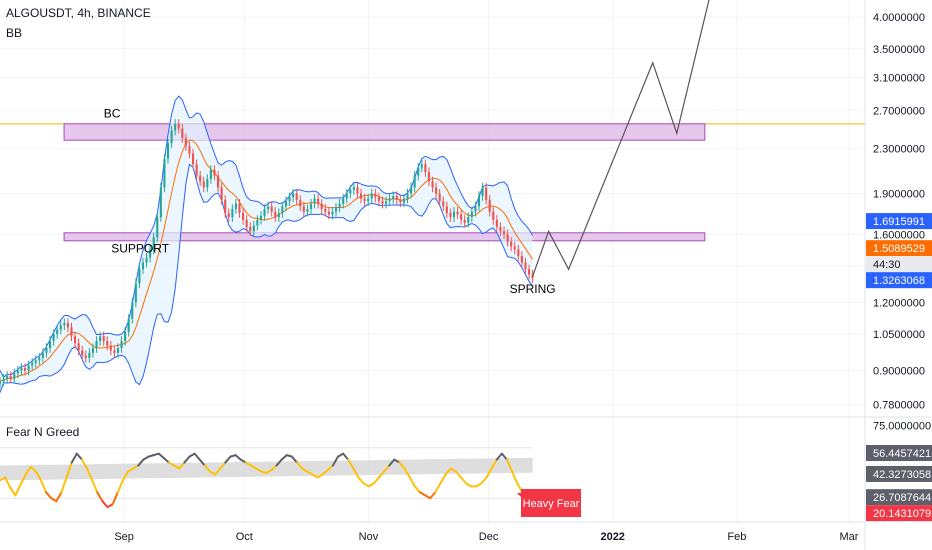 The width and height of the screenshot is (932, 550). Describe the element at coordinates (899, 149) in the screenshot. I see `price-tick-label: 2.3000000` at that location.